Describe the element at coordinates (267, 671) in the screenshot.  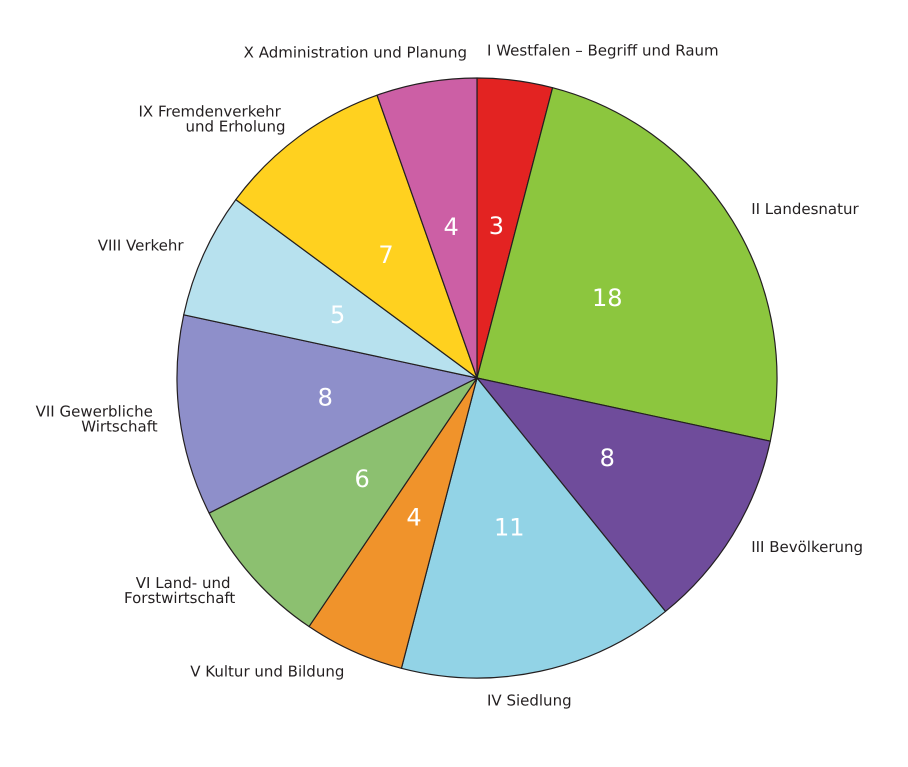
I see `slice-label: V Kultur und Bildung` at that location.